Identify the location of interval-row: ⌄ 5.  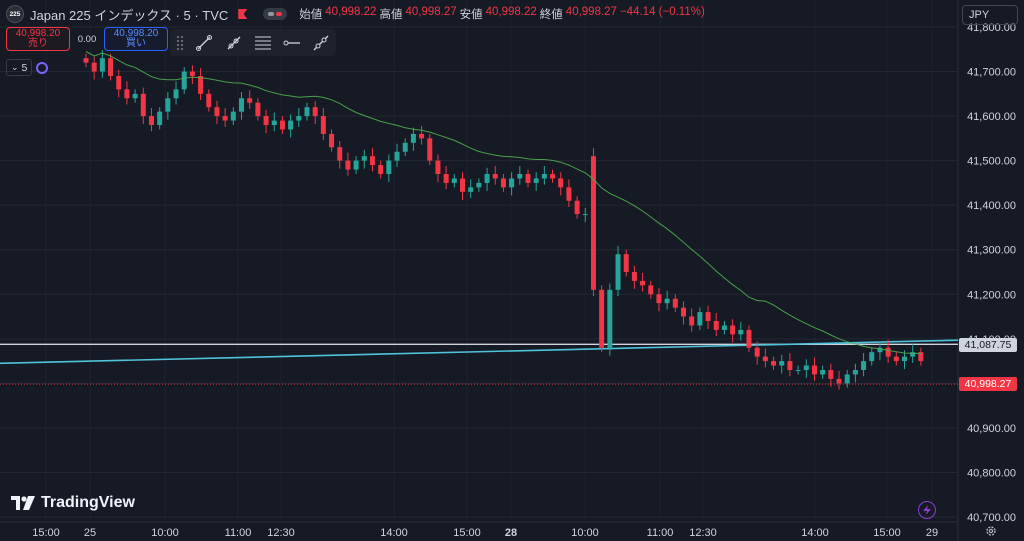
(27, 67).